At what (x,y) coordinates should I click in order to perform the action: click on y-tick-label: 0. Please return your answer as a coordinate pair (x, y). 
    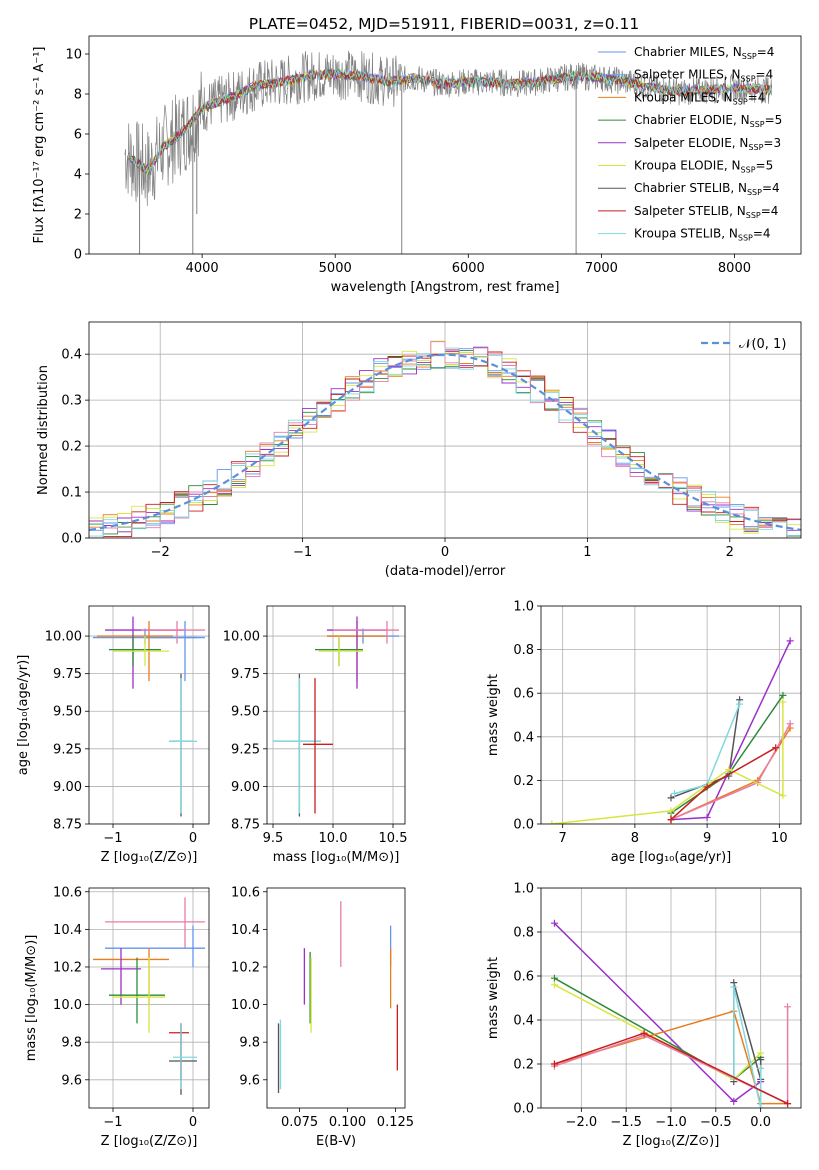
    Looking at the image, I should click on (78, 255).